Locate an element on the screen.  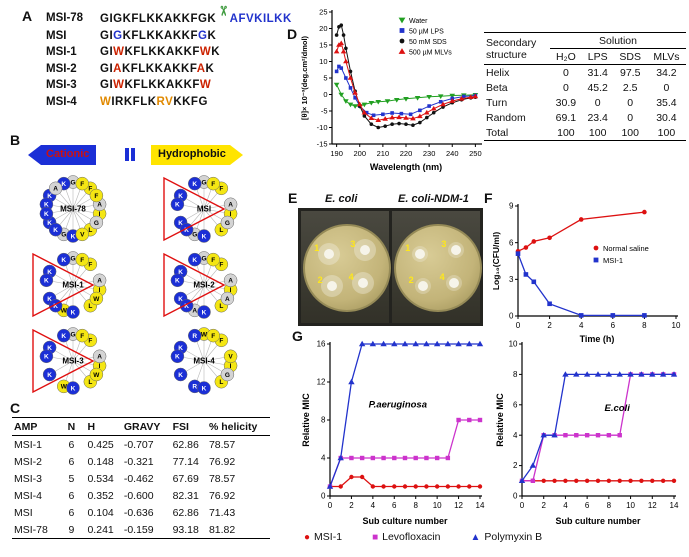
svg-text: I is located at coordinates (100, 214).